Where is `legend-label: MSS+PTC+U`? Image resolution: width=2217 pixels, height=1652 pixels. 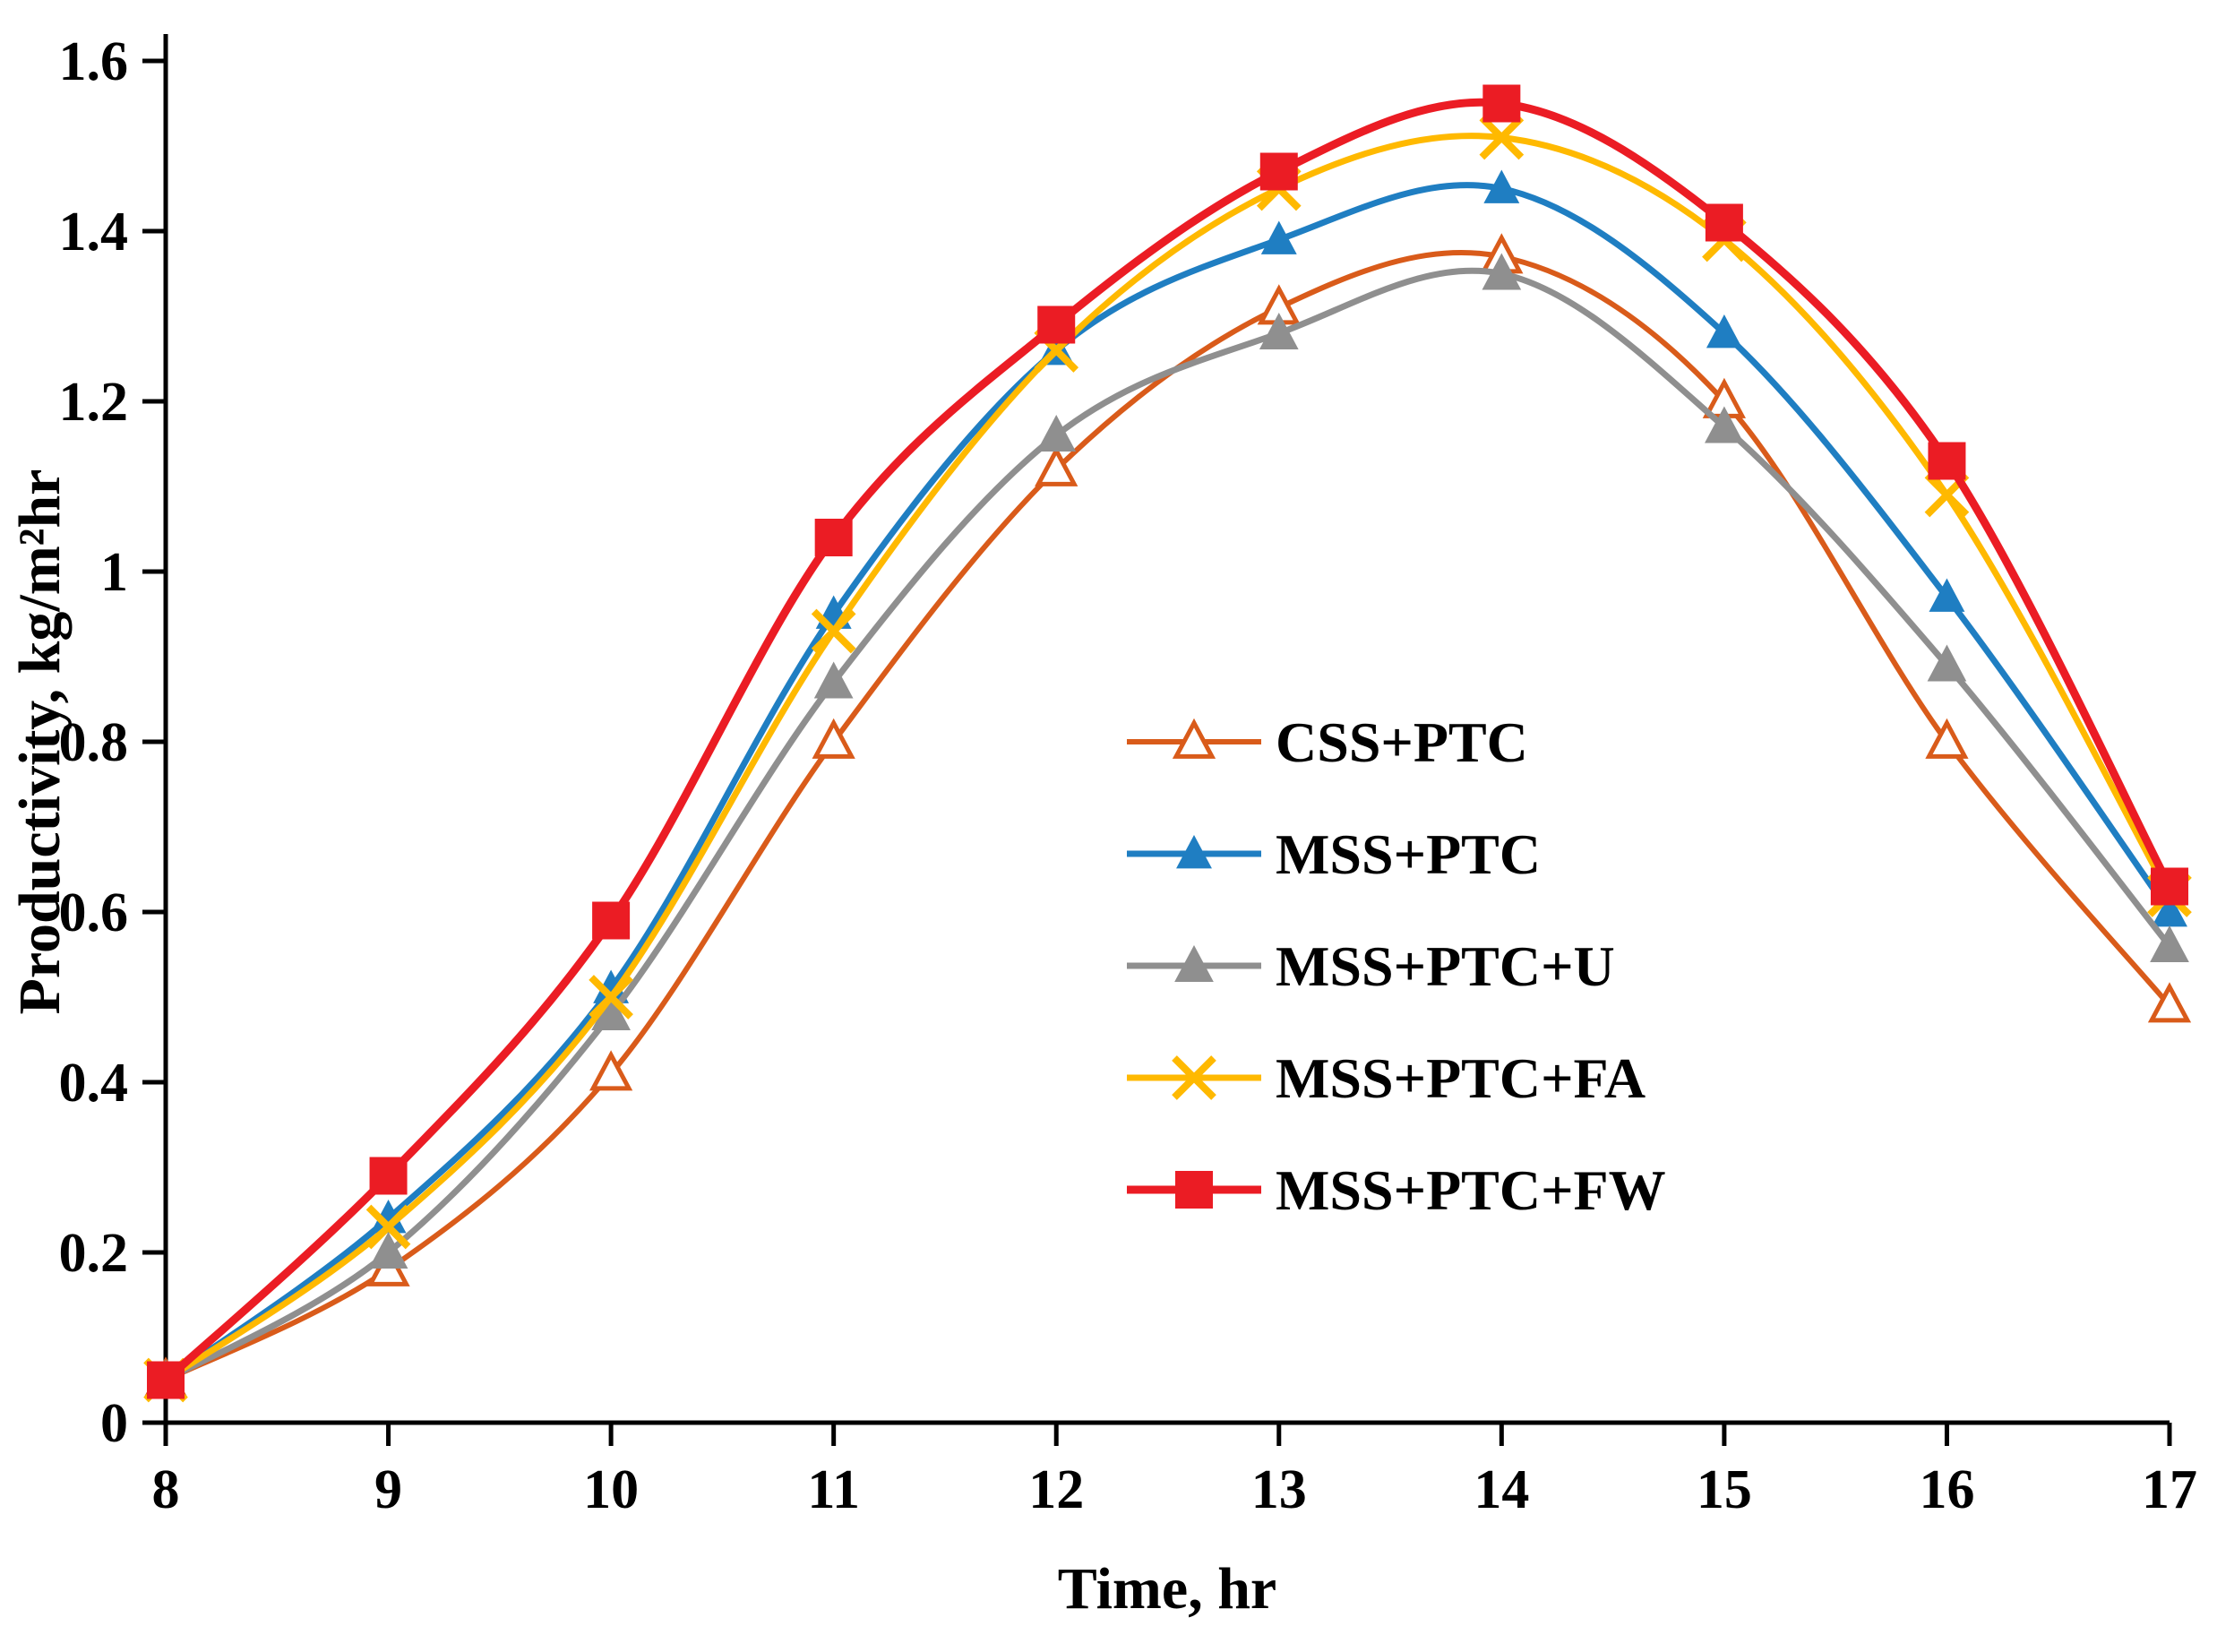 legend-label: MSS+PTC+U is located at coordinates (1445, 966).